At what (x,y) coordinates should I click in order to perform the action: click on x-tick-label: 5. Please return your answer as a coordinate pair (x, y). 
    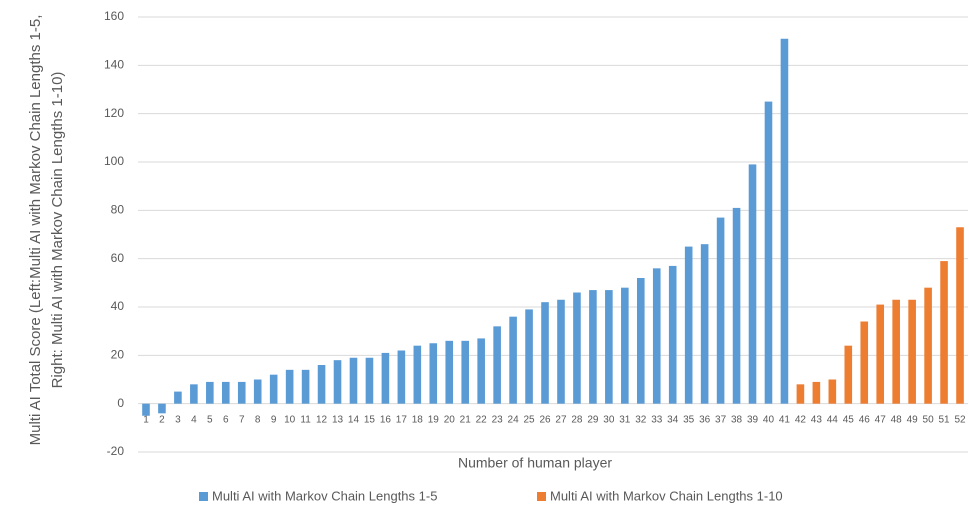
    Looking at the image, I should click on (210, 419).